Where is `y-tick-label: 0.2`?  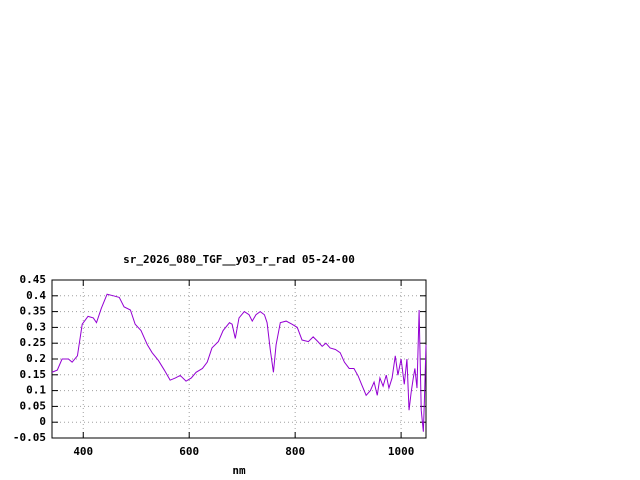
y-tick-label: 0.2 is located at coordinates (36, 358).